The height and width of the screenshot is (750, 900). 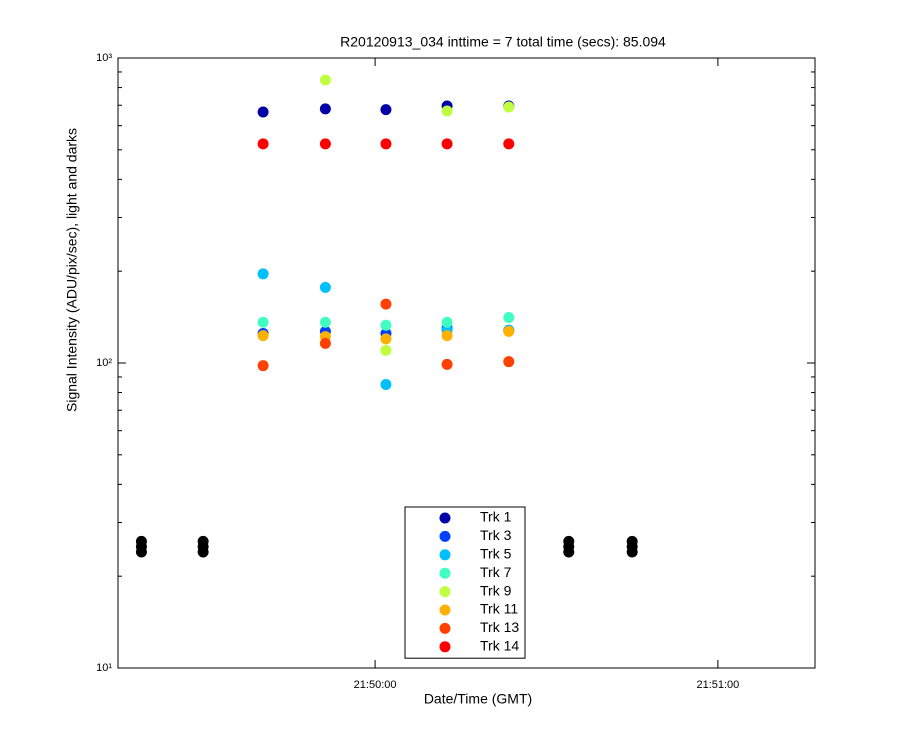 I want to click on y-tick-label: 10¹, so click(x=104, y=668).